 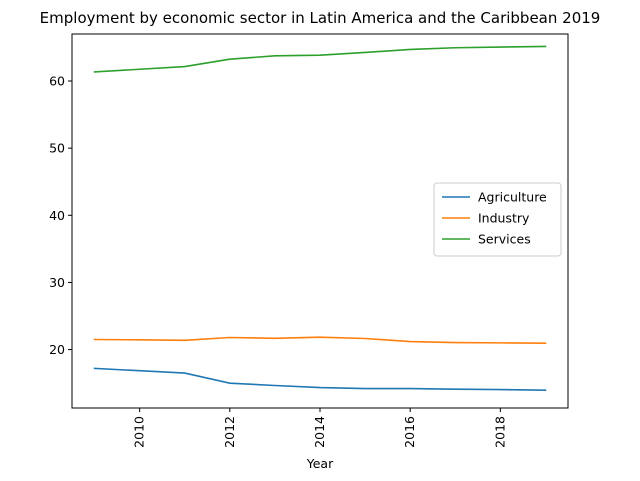 I want to click on legend-label-agriculture: Agriculture, so click(x=512, y=197).